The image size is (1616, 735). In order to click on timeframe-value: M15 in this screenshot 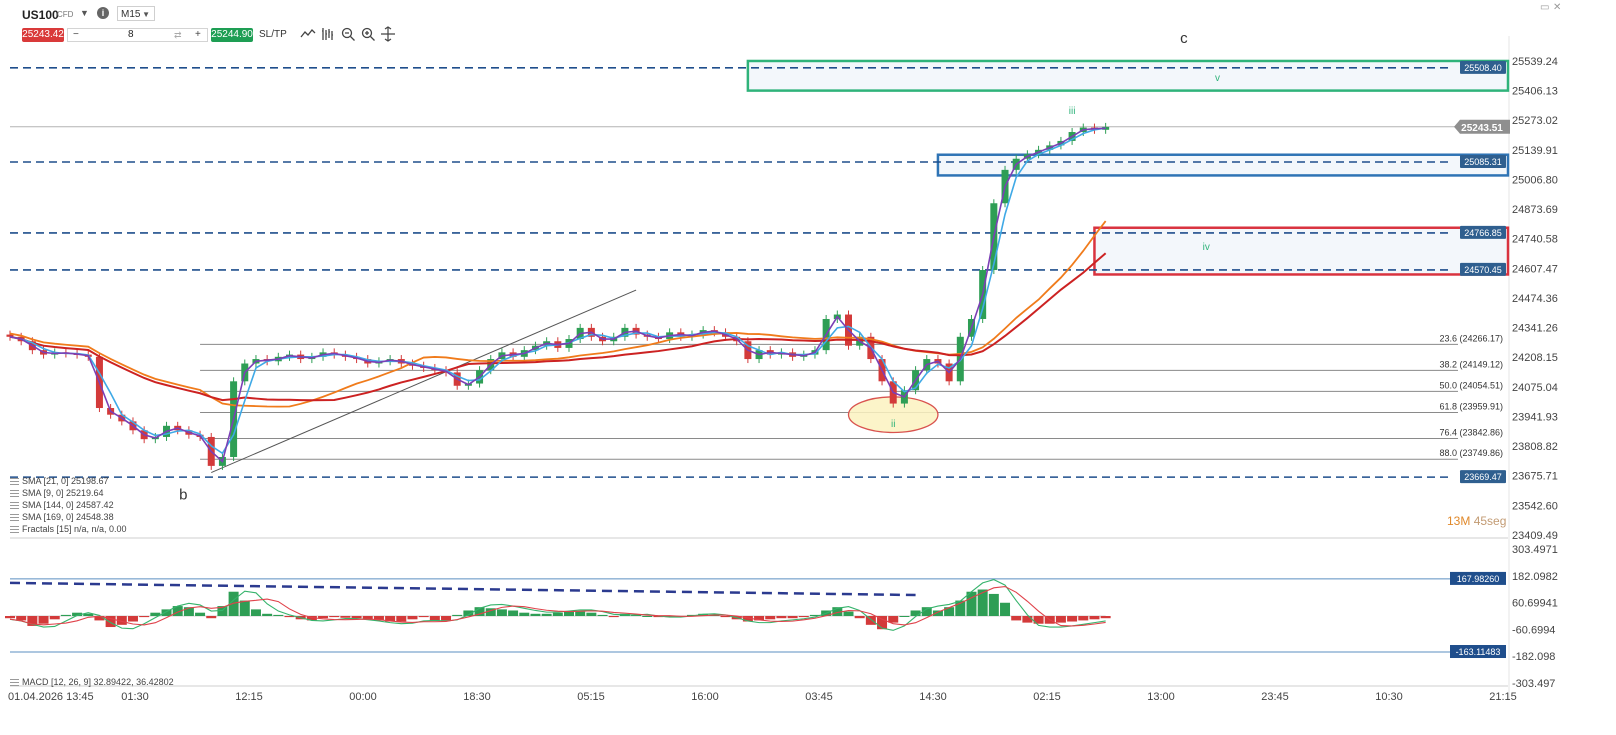, I will do `click(131, 14)`.